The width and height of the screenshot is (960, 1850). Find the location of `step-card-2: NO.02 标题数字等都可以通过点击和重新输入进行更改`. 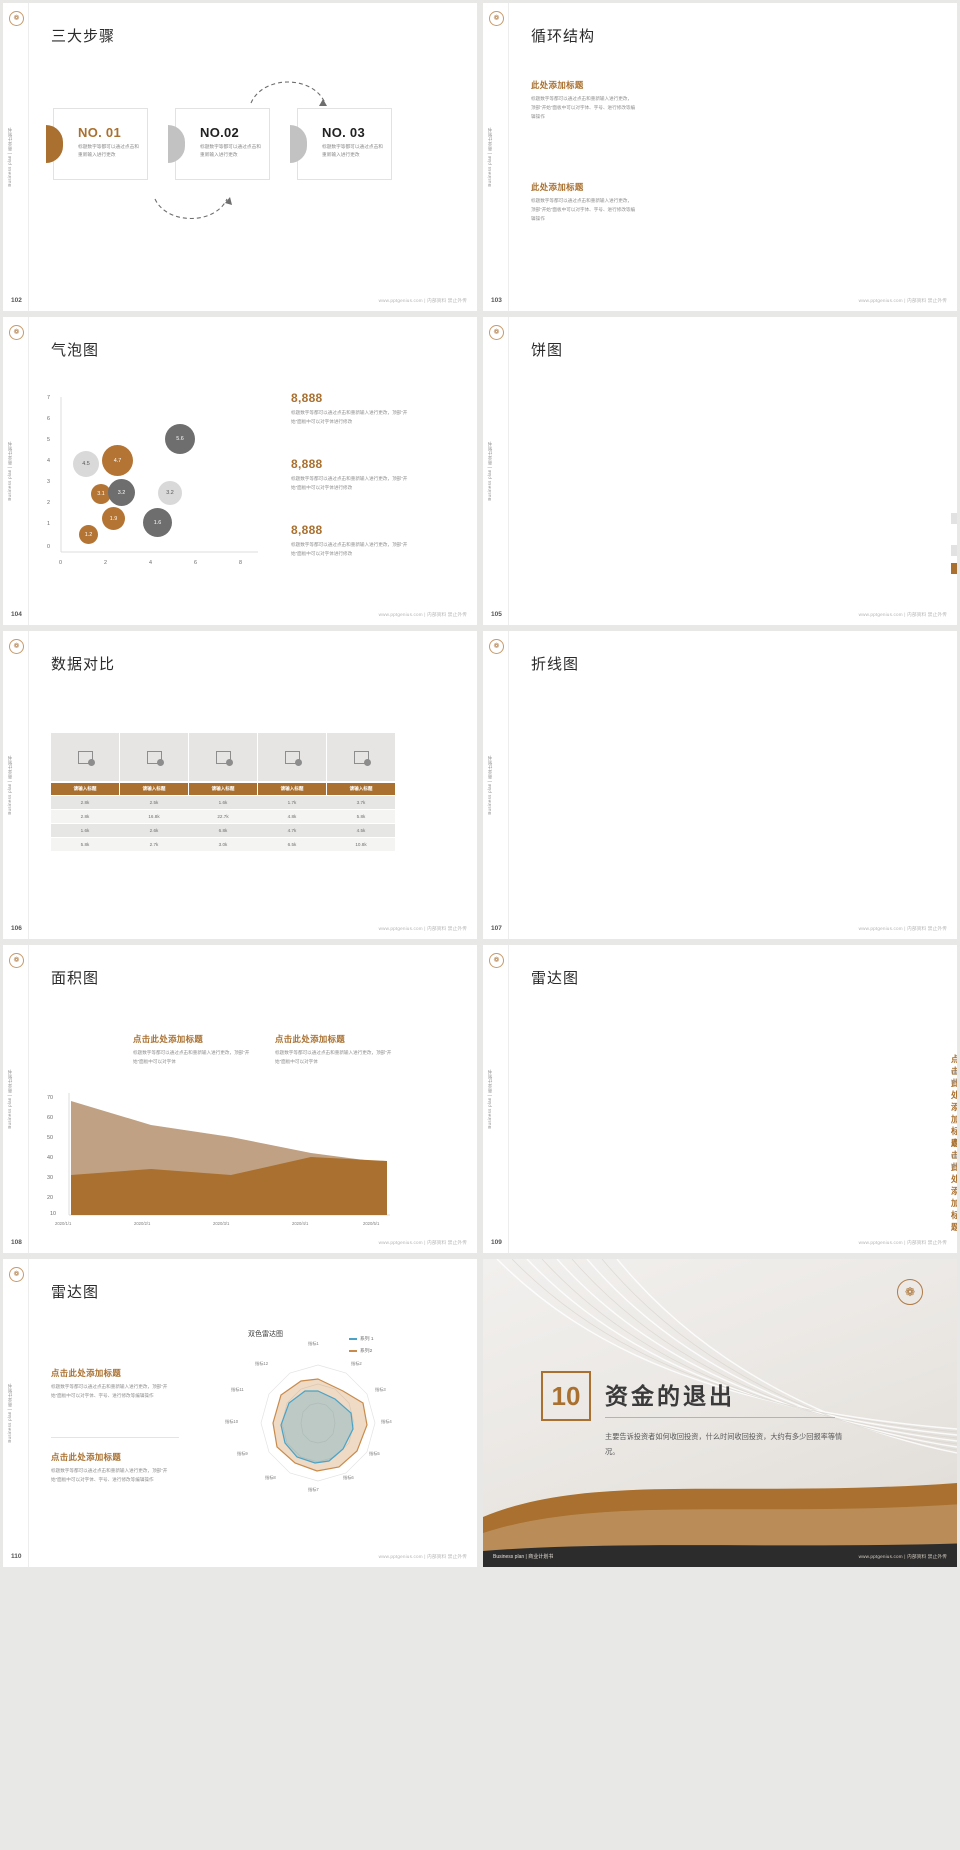

step-card-2: NO.02 标题数字等都可以通过点击和重新输入进行更改 is located at coordinates (219, 144).